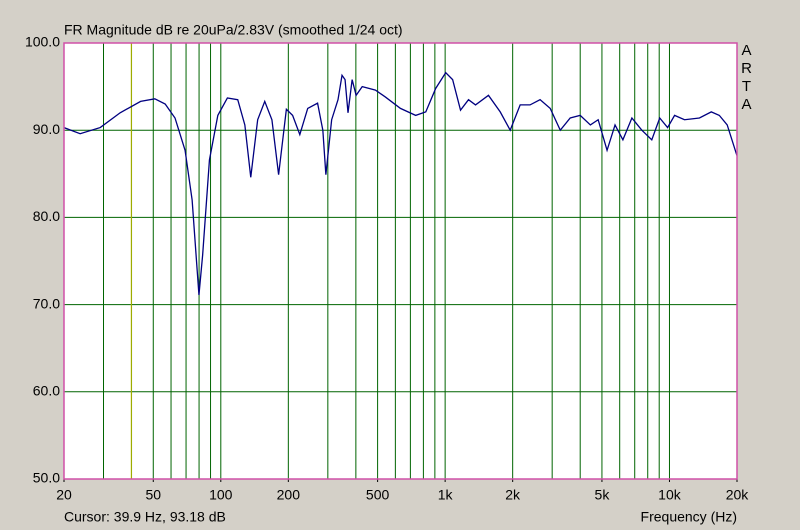 The width and height of the screenshot is (800, 530). What do you see at coordinates (603, 495) in the screenshot?
I see `x-tick-label: 5k` at bounding box center [603, 495].